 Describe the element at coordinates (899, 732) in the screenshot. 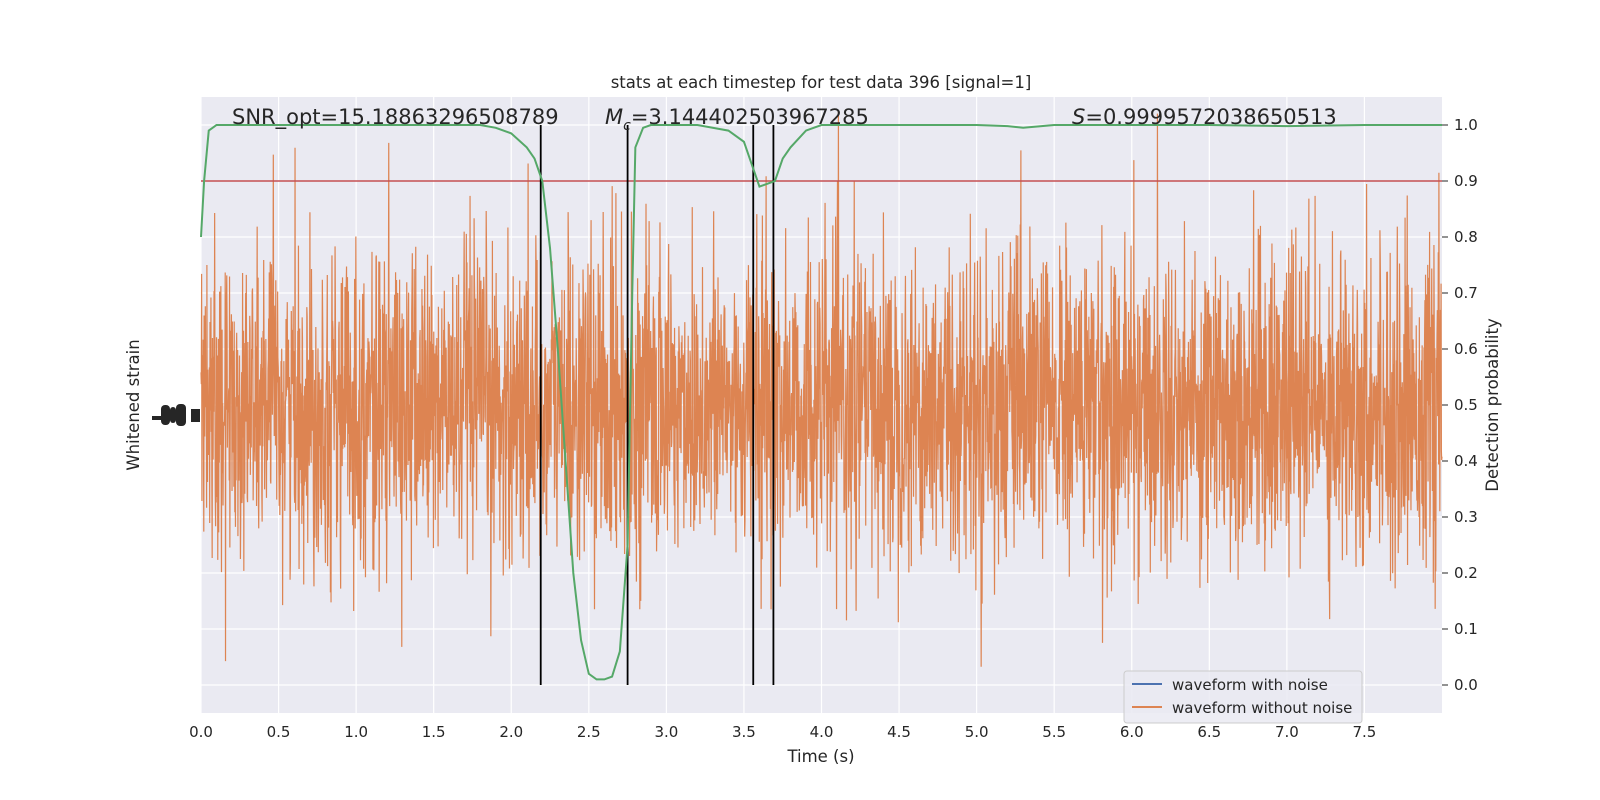

I see `x-tick-label: 4.5` at that location.